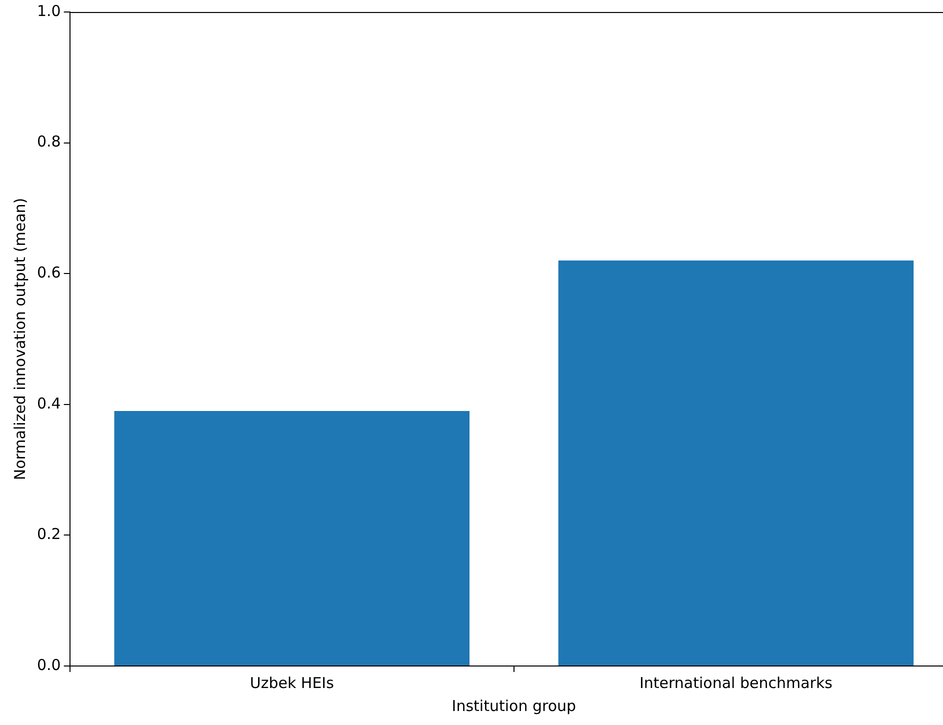  What do you see at coordinates (514, 705) in the screenshot?
I see `x-axis-title: Institution group` at bounding box center [514, 705].